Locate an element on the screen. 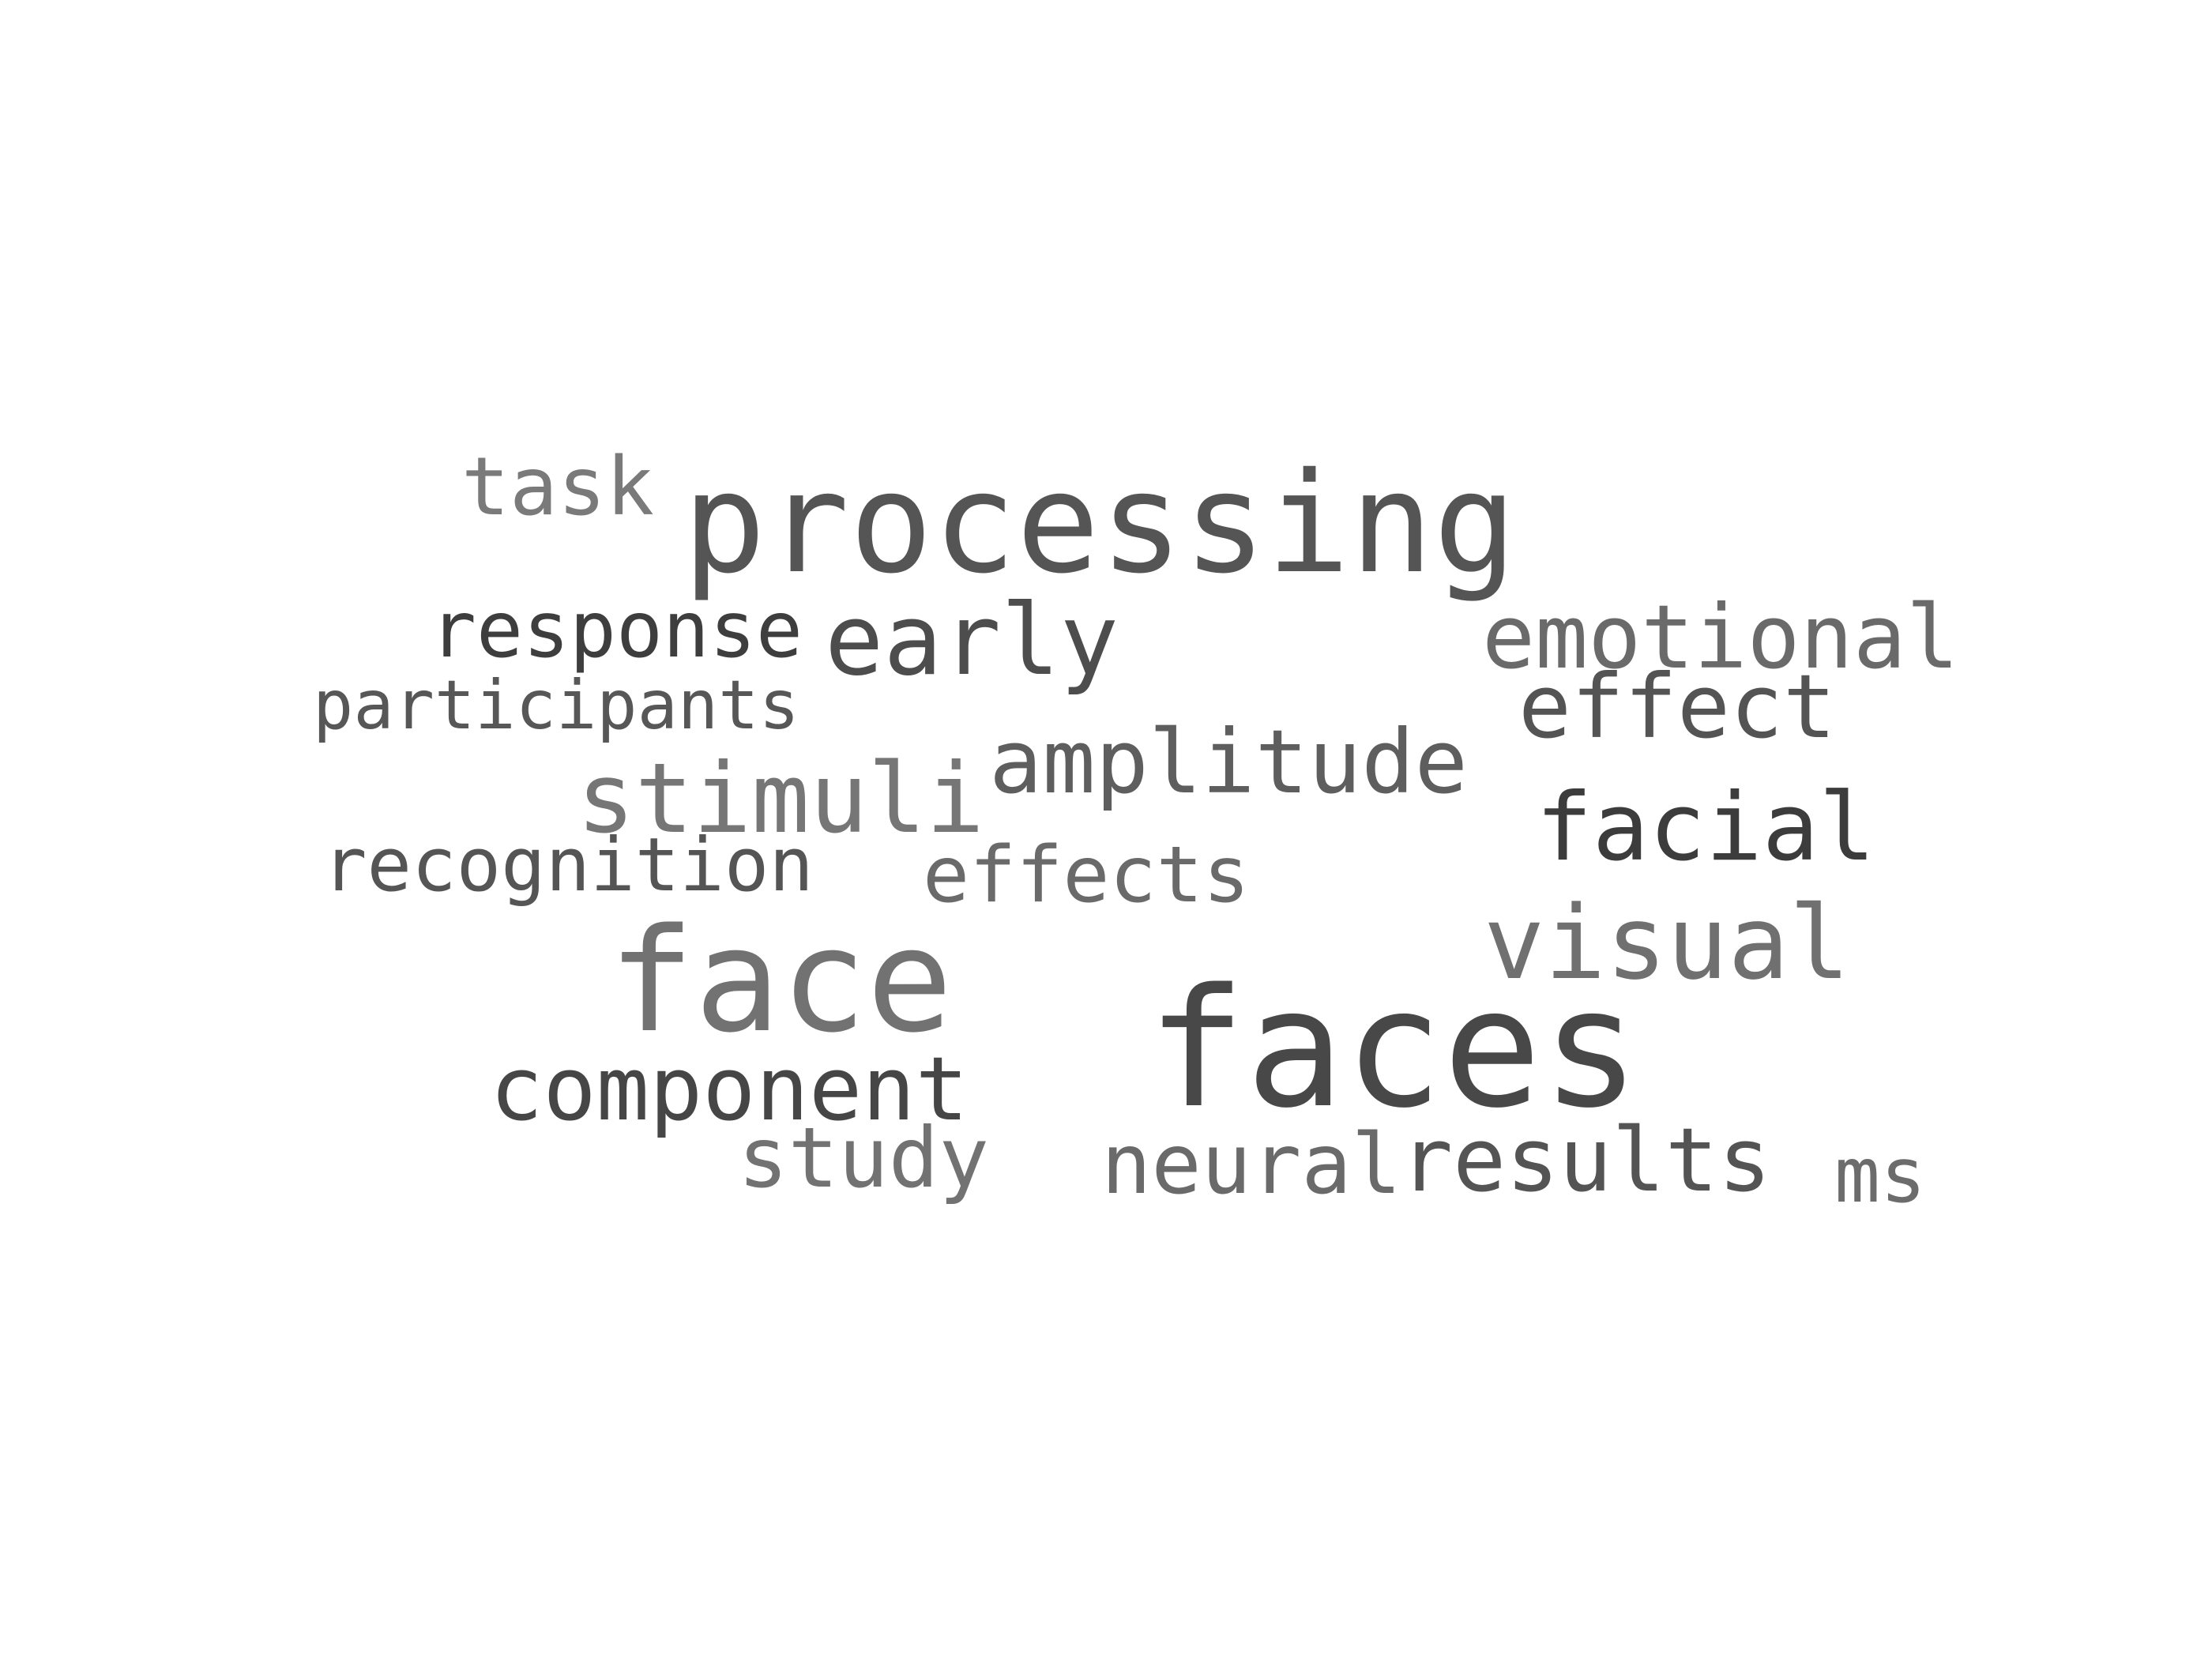 The width and height of the screenshot is (2212, 1659). word-early: early is located at coordinates (972, 641).